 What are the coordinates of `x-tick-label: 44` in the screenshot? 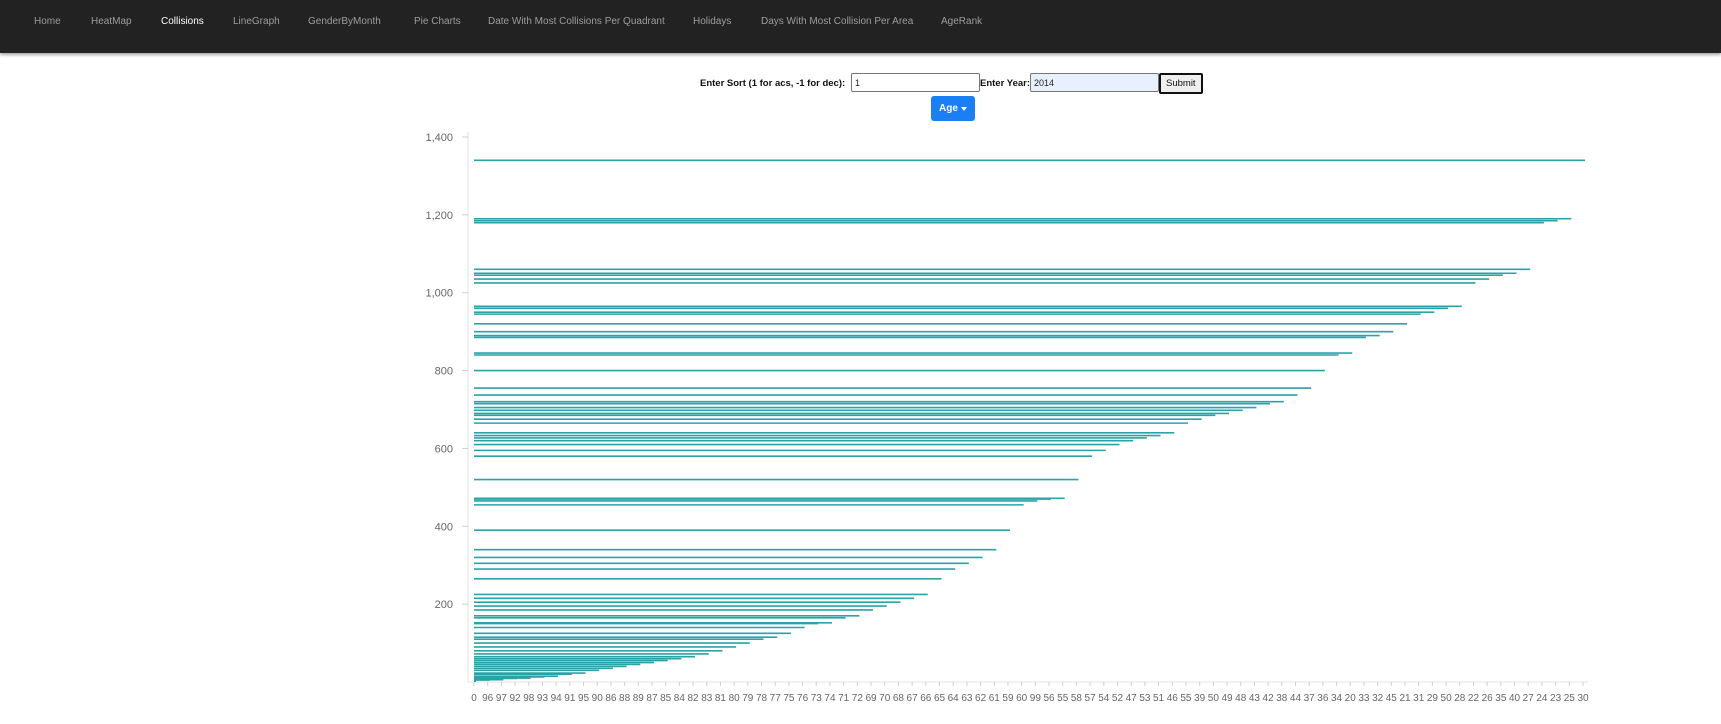 It's located at (1296, 698).